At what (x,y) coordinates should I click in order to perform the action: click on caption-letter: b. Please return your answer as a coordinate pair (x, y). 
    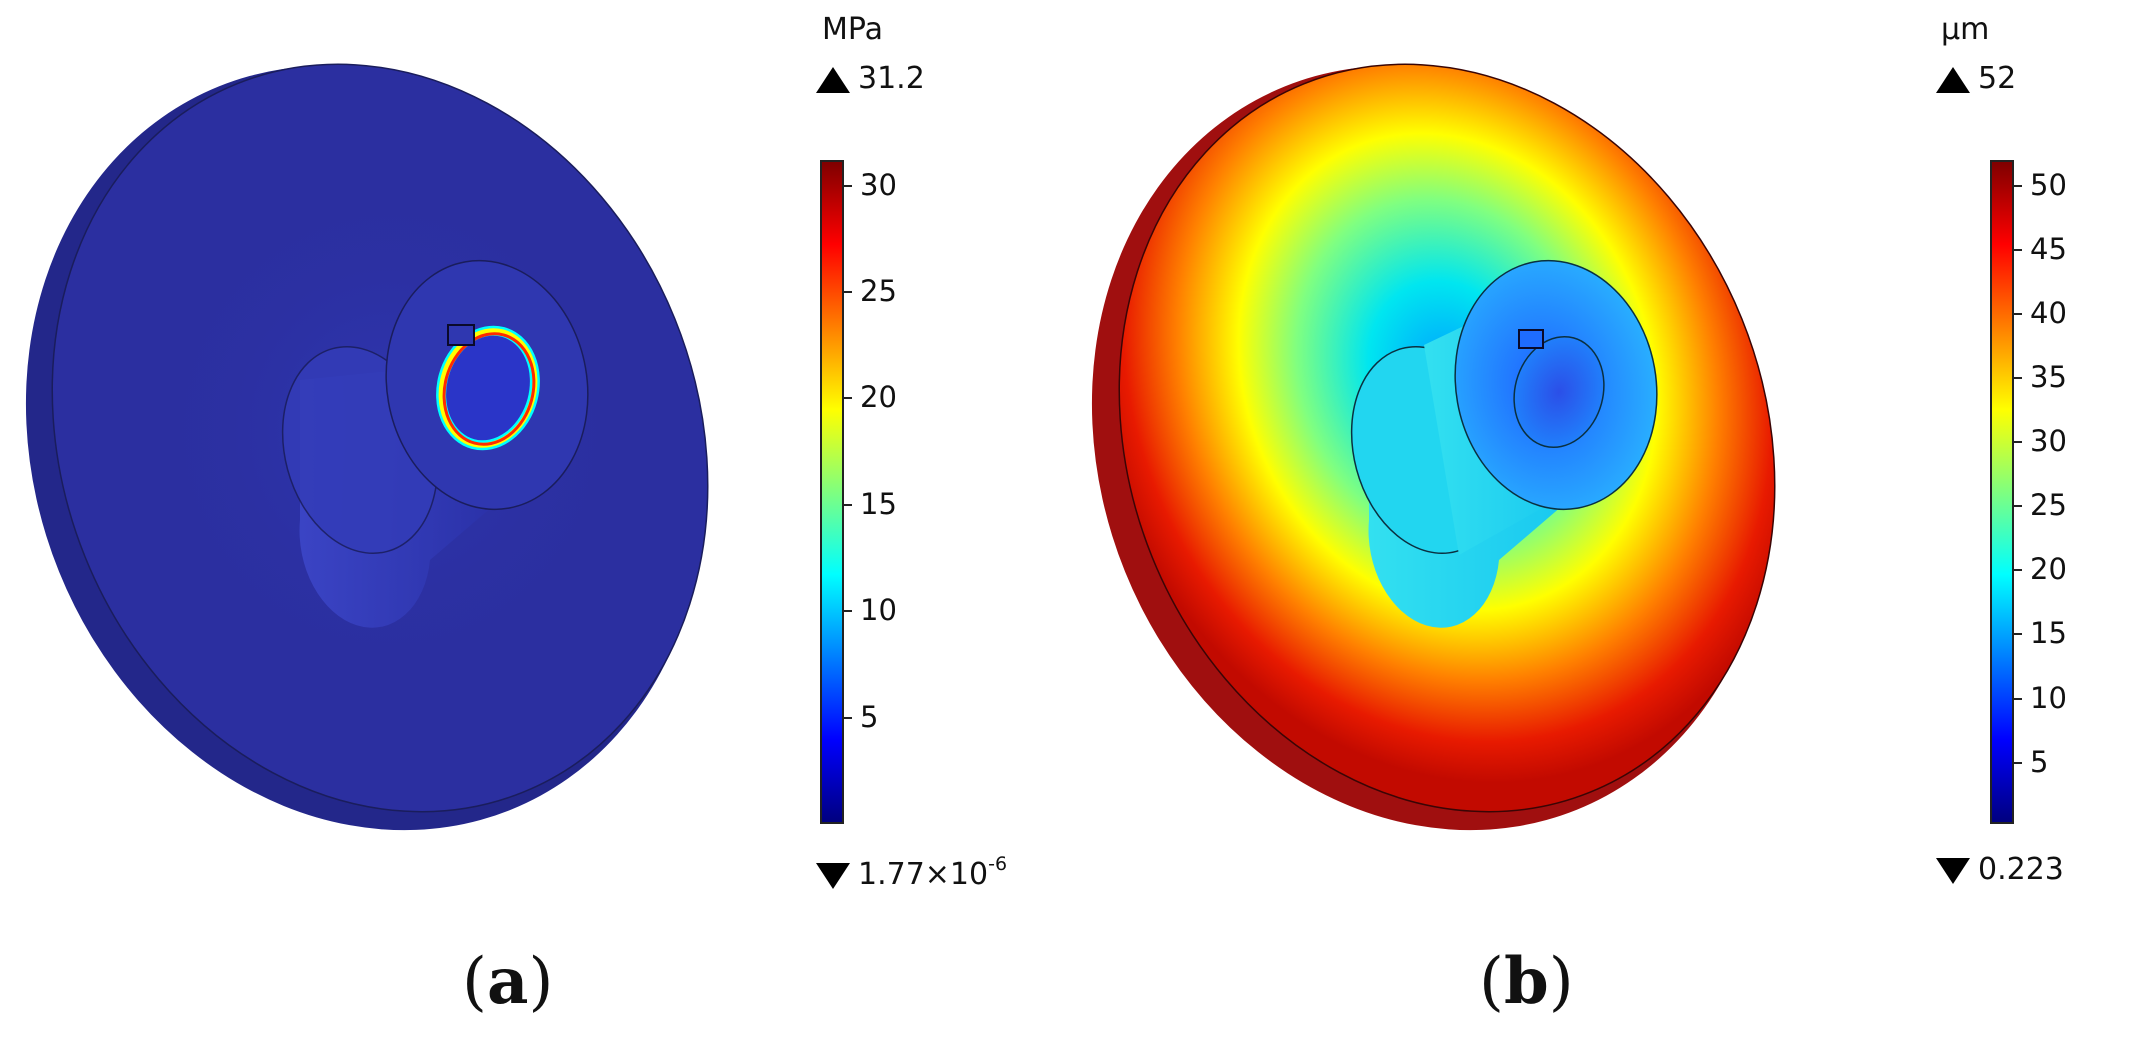
    Looking at the image, I should click on (1526, 981).